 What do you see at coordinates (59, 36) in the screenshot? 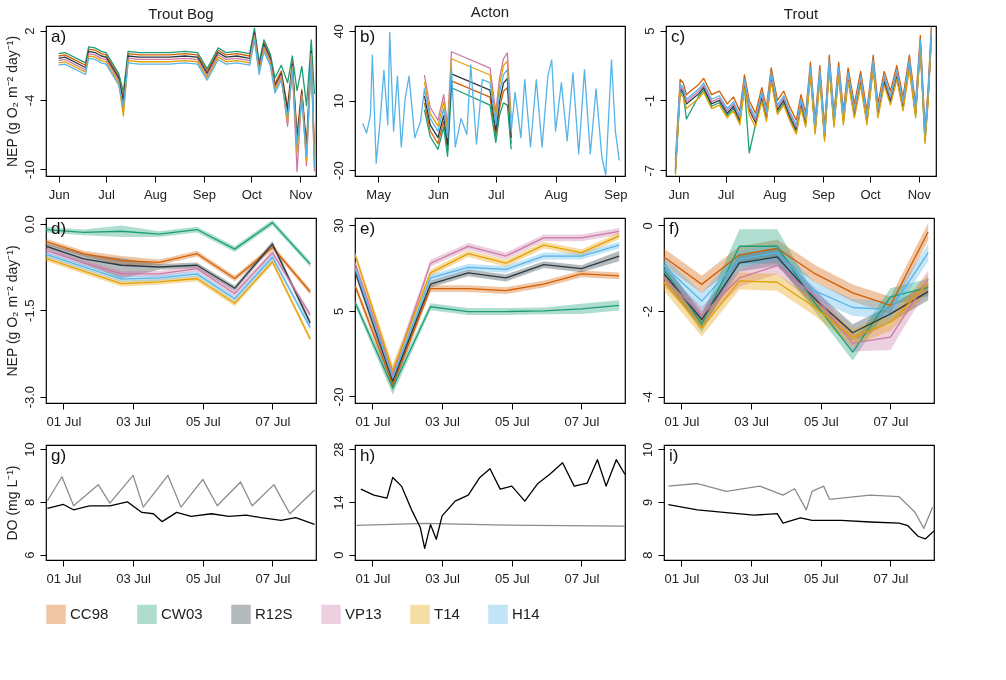
I see `annotation: a)` at bounding box center [59, 36].